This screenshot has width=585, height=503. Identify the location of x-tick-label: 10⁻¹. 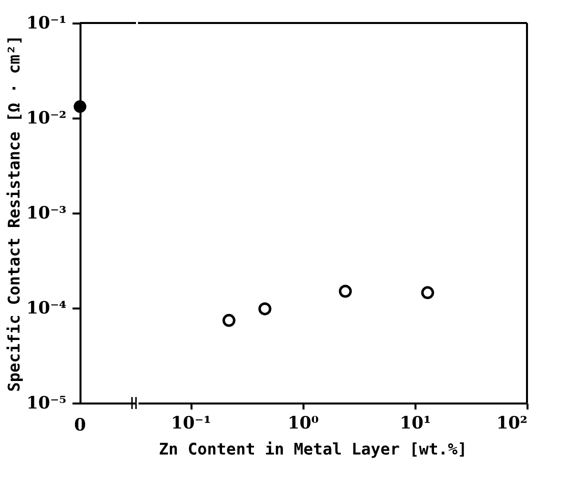
(191, 424).